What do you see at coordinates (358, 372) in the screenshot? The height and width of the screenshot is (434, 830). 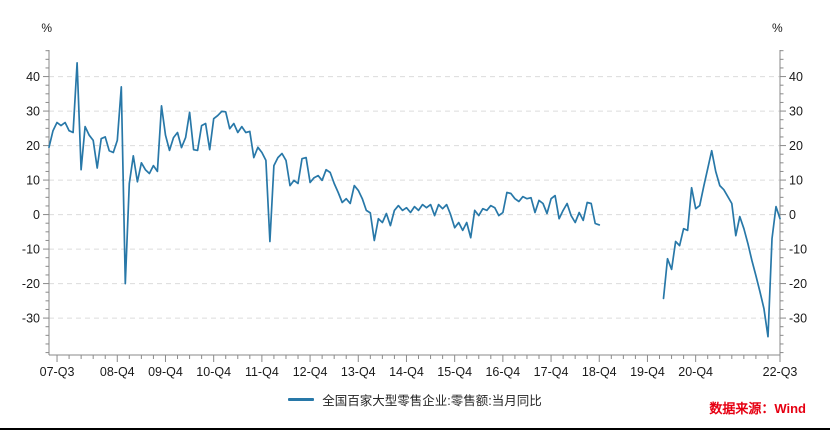 I see `svg-text: 13-Q4` at bounding box center [358, 372].